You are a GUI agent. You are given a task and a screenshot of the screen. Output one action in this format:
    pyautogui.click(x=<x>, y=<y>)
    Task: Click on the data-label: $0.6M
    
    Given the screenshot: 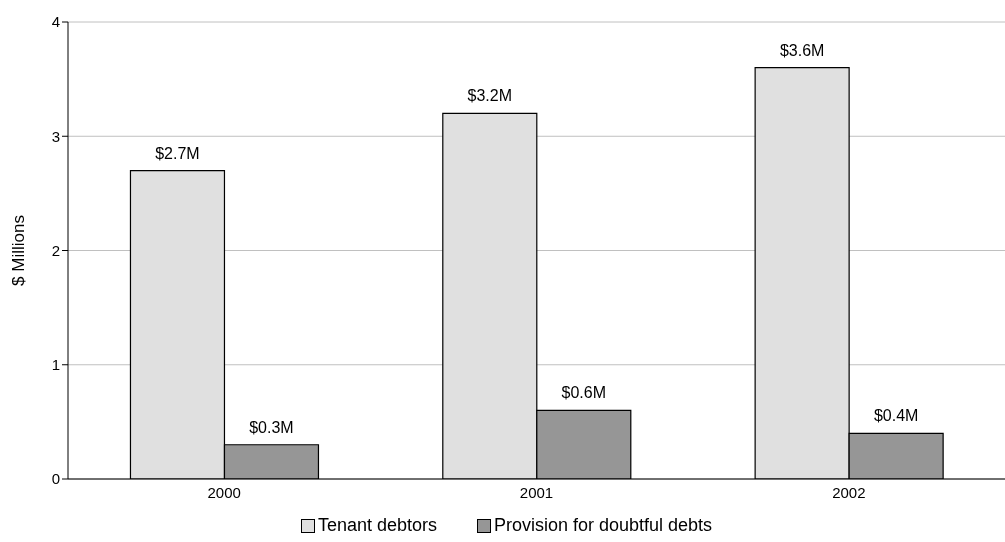 What is the action you would take?
    pyautogui.click(x=584, y=393)
    